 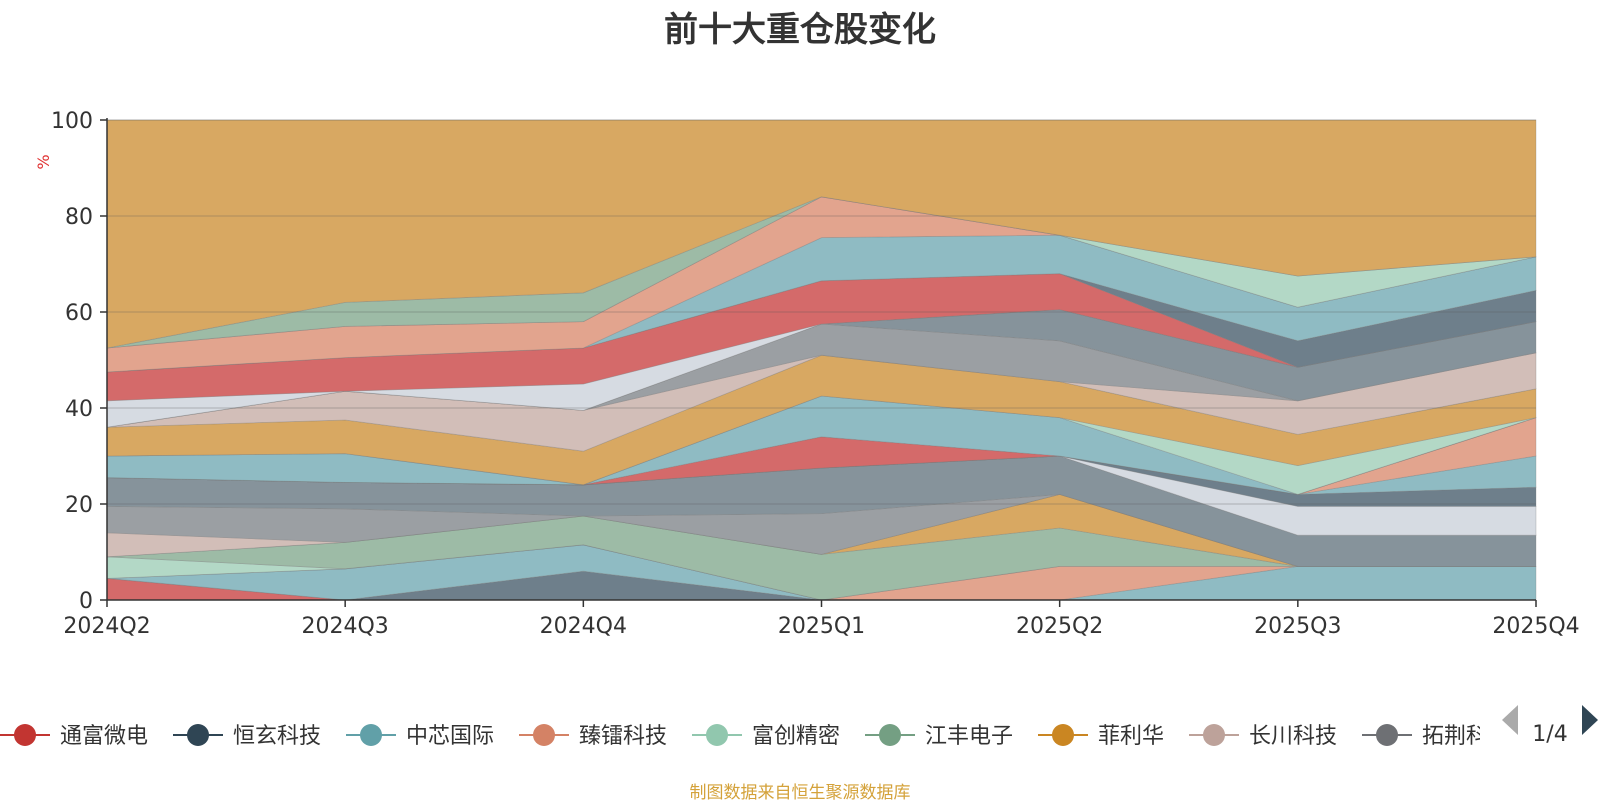 I want to click on legend-label: 江丰电子, so click(x=969, y=736).